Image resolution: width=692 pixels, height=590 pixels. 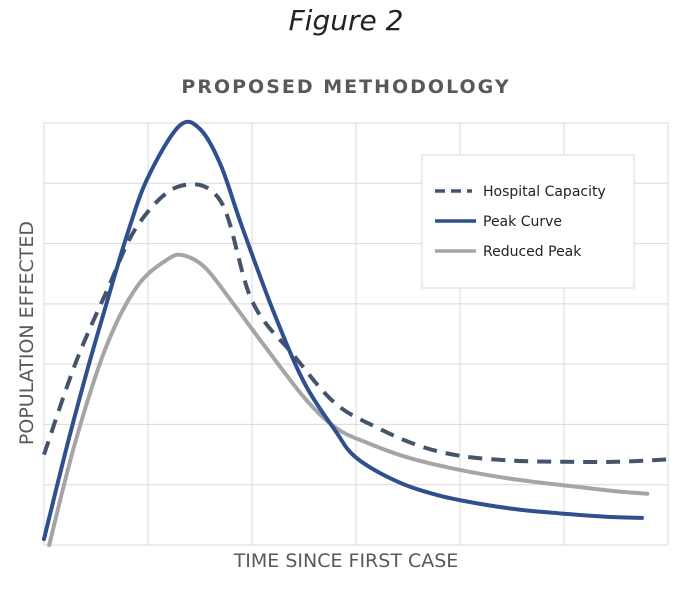 I want to click on legend-label-peak-curve: Peak Curve, so click(x=522, y=222).